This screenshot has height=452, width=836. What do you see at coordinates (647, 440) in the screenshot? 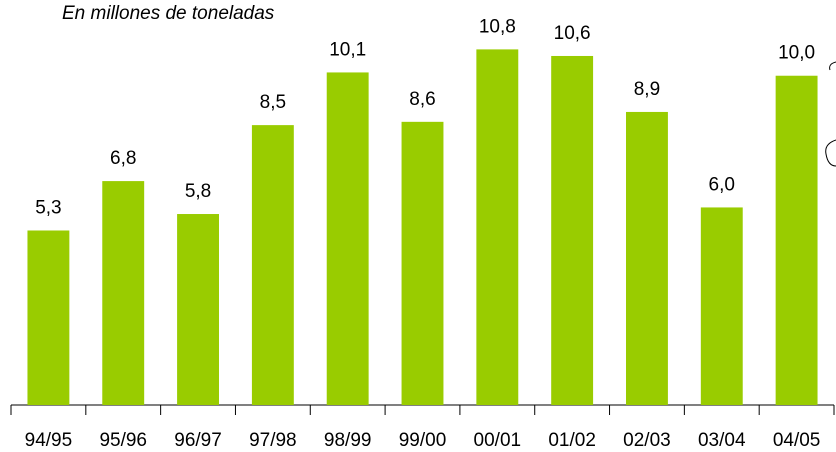
I see `x-tick-label: 02/03` at bounding box center [647, 440].